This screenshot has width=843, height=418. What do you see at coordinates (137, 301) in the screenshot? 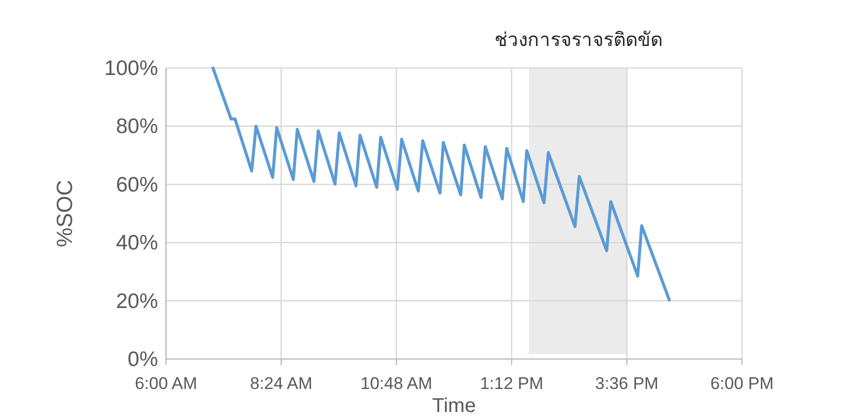
I see `y-tick-label: 20%` at bounding box center [137, 301].